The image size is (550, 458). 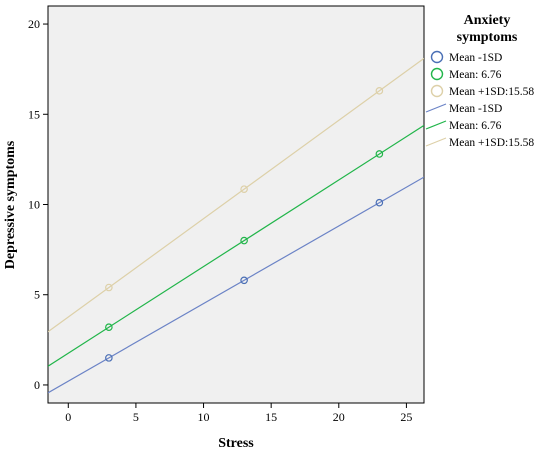 I want to click on legend-line-label: Mean +1SD:15.58, so click(x=491, y=143).